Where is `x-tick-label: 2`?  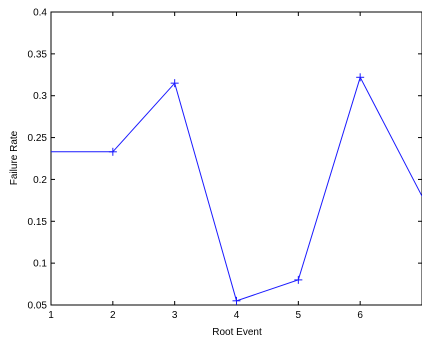 x-tick-label: 2 is located at coordinates (113, 315).